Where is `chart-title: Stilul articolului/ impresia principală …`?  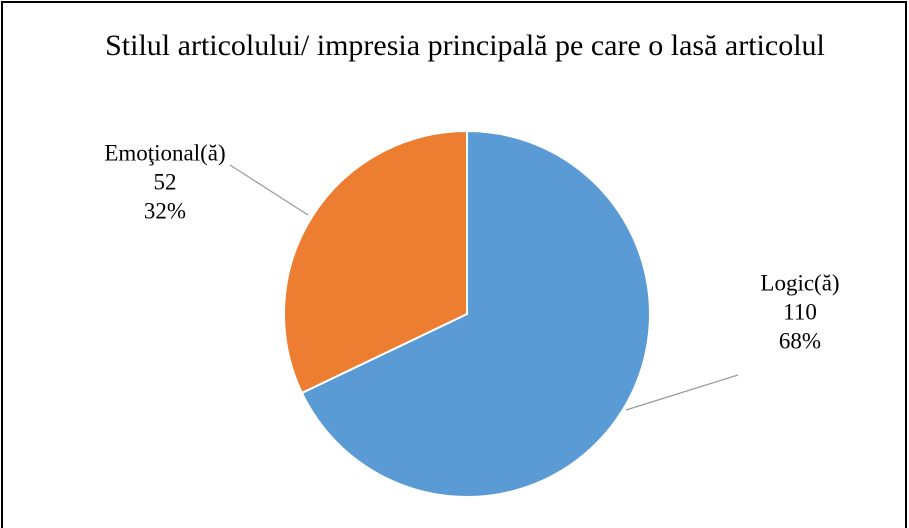 chart-title: Stilul articolului/ impresia principală … is located at coordinates (465, 45).